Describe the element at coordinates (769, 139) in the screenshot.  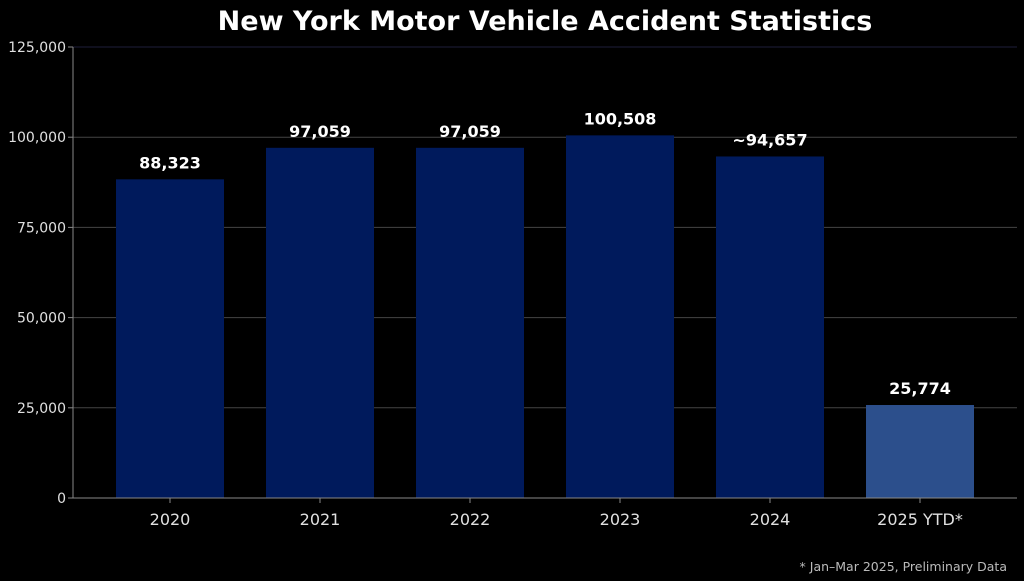
I see `data-label: ~94,657` at that location.